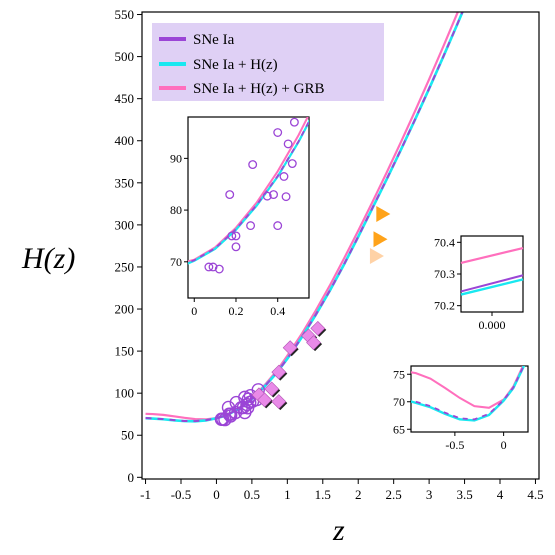 This screenshot has width=555, height=555. I want to click on inset-negative-curve-cyan, so click(468, 394).